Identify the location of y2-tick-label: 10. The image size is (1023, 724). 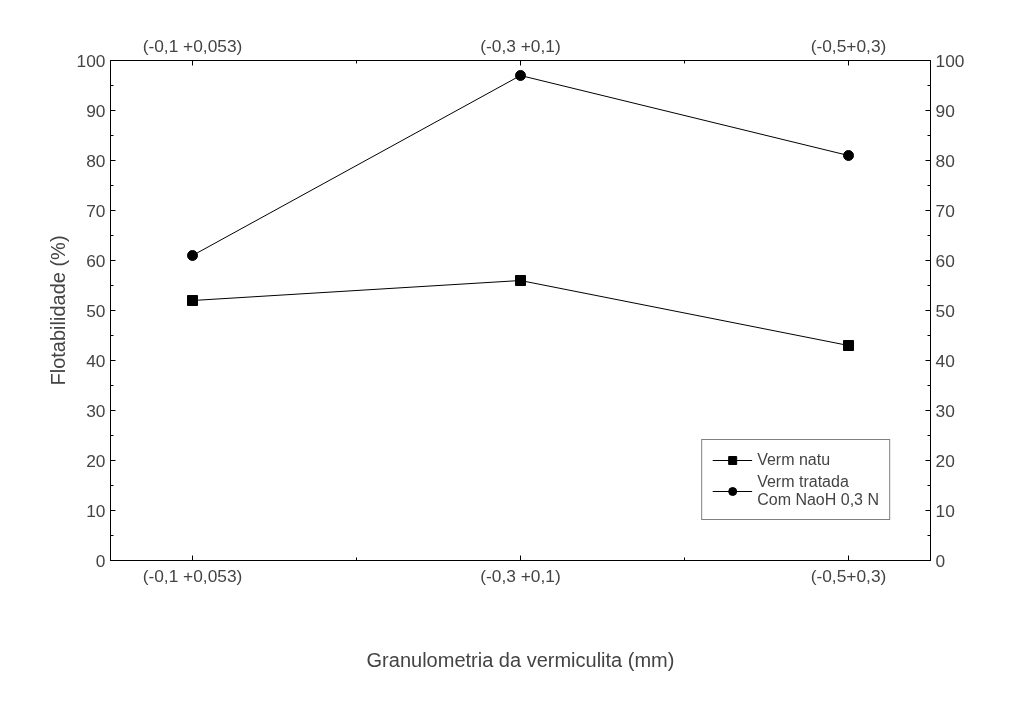
(945, 510).